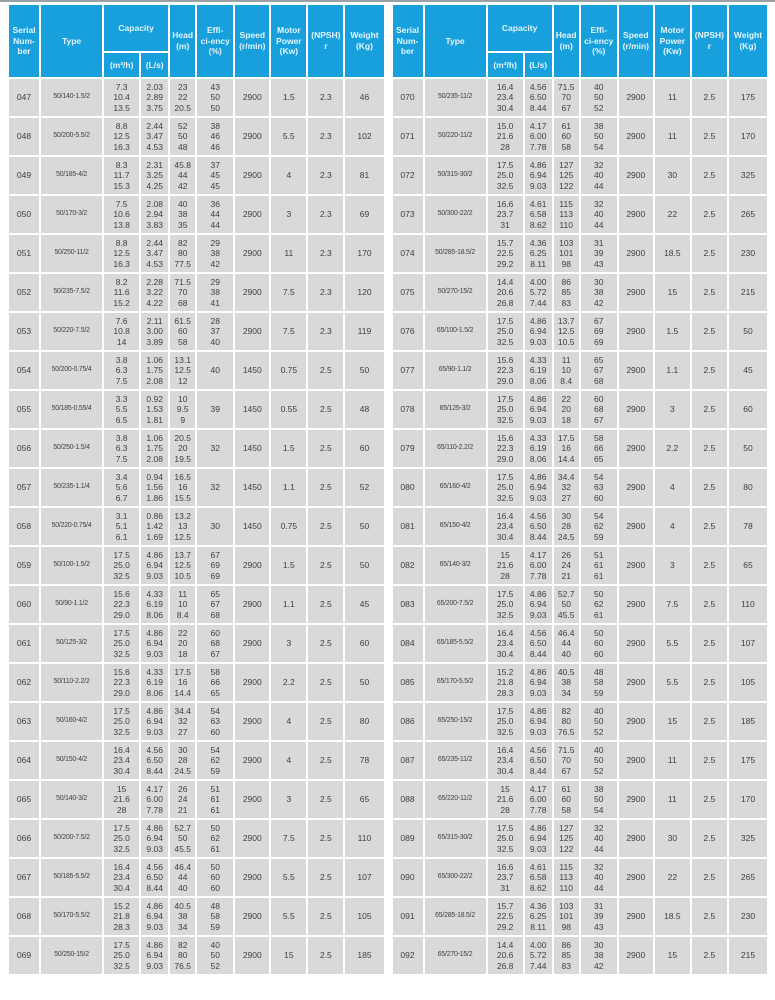 This screenshot has width=775, height=1000. I want to click on cell-efficiency: 32 40 44, so click(598, 838).